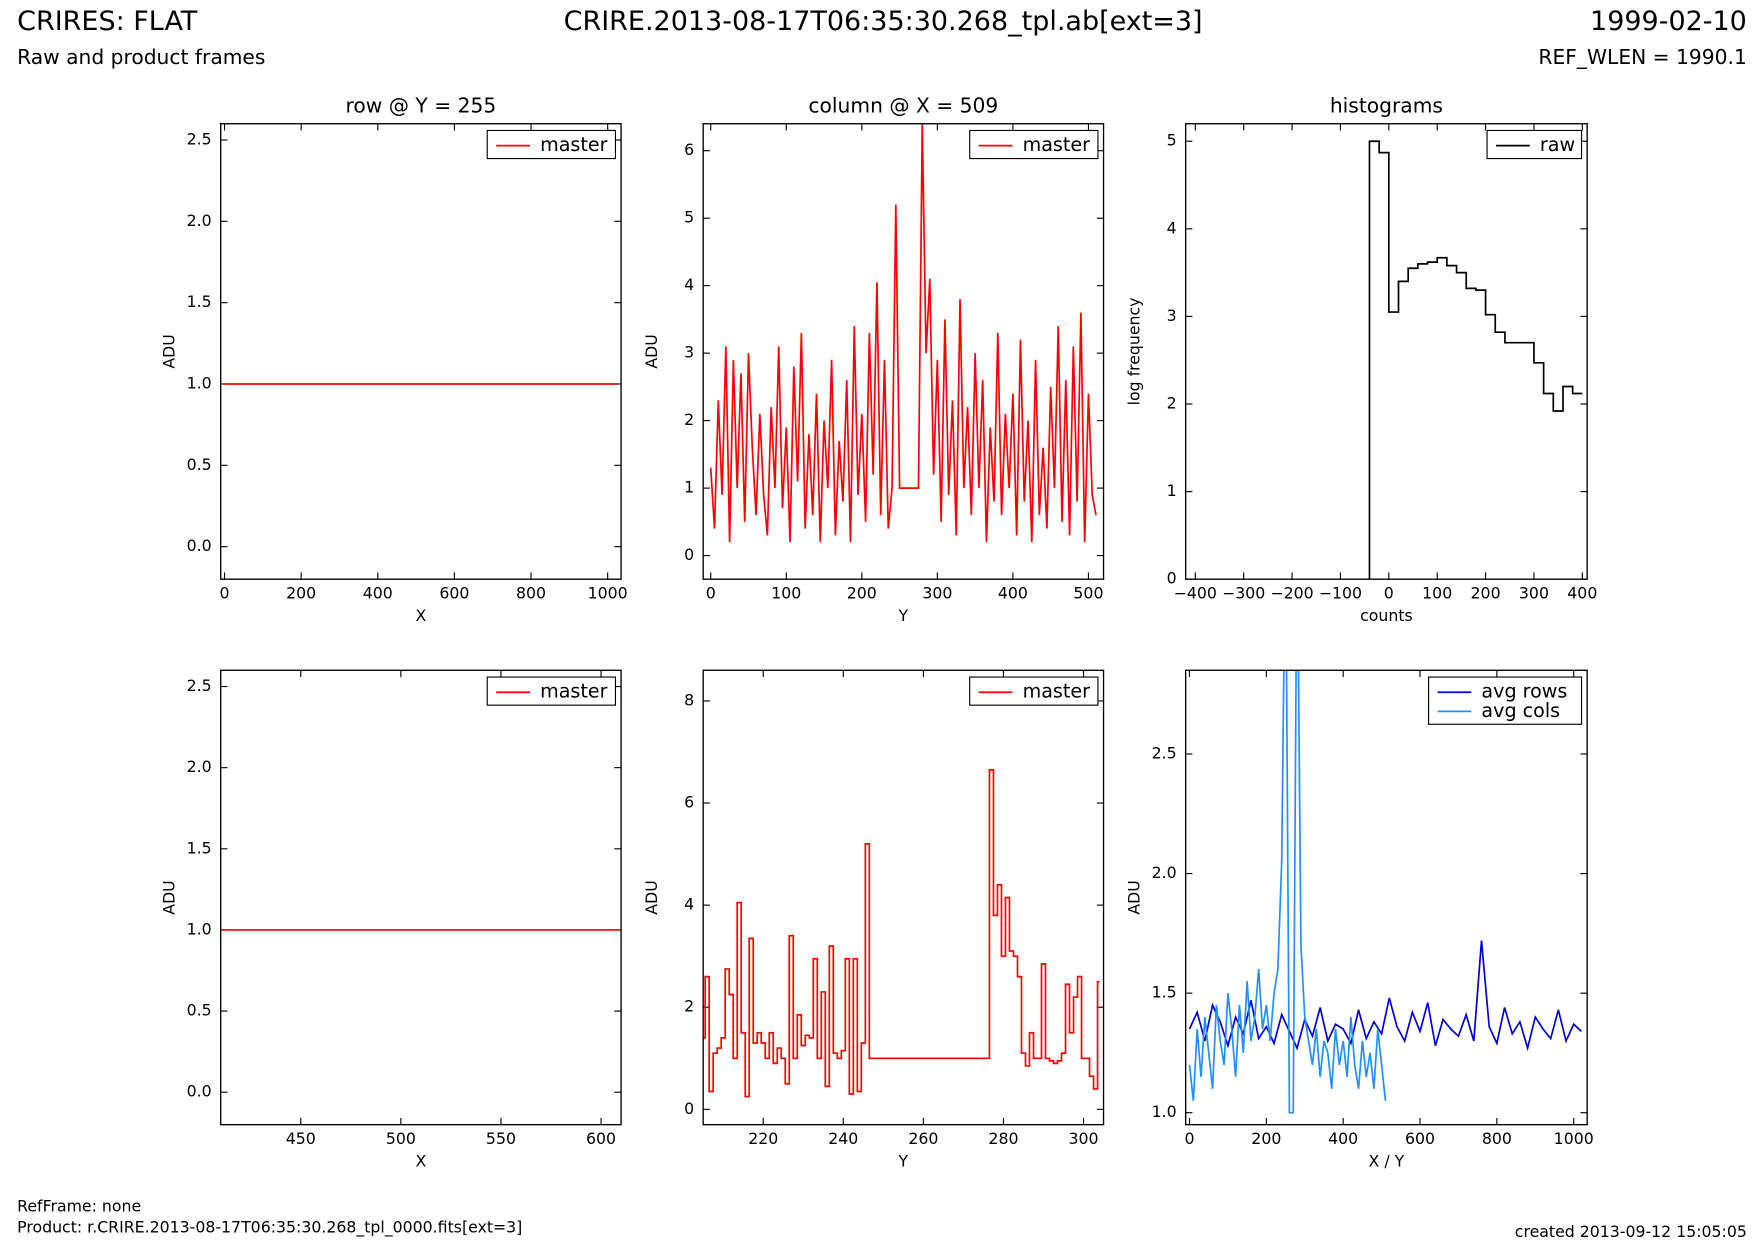 The height and width of the screenshot is (1245, 1755). What do you see at coordinates (1195, 592) in the screenshot?
I see `x-tick-label: −400` at bounding box center [1195, 592].